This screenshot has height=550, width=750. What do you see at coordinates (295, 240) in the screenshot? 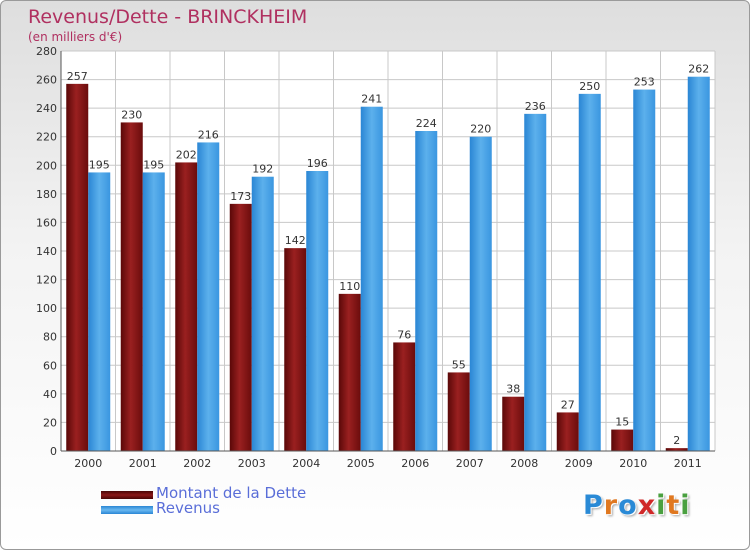
I see `data-label: 142` at bounding box center [295, 240].